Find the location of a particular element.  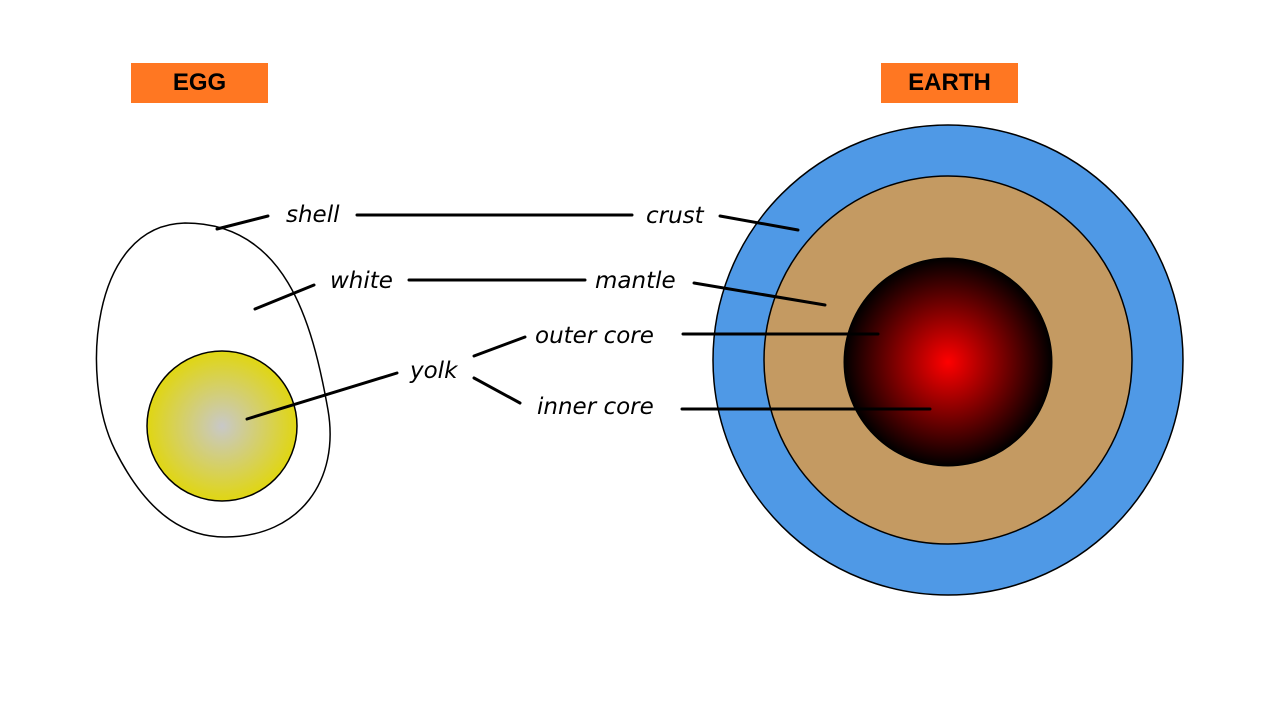

earth-core is located at coordinates (948, 362).